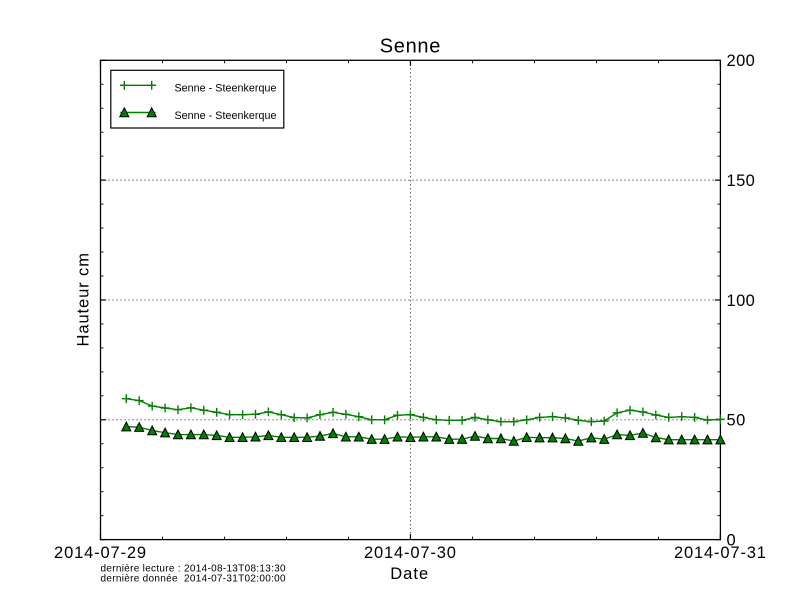  Describe the element at coordinates (410, 46) in the screenshot. I see `svg-text: Senne` at that location.